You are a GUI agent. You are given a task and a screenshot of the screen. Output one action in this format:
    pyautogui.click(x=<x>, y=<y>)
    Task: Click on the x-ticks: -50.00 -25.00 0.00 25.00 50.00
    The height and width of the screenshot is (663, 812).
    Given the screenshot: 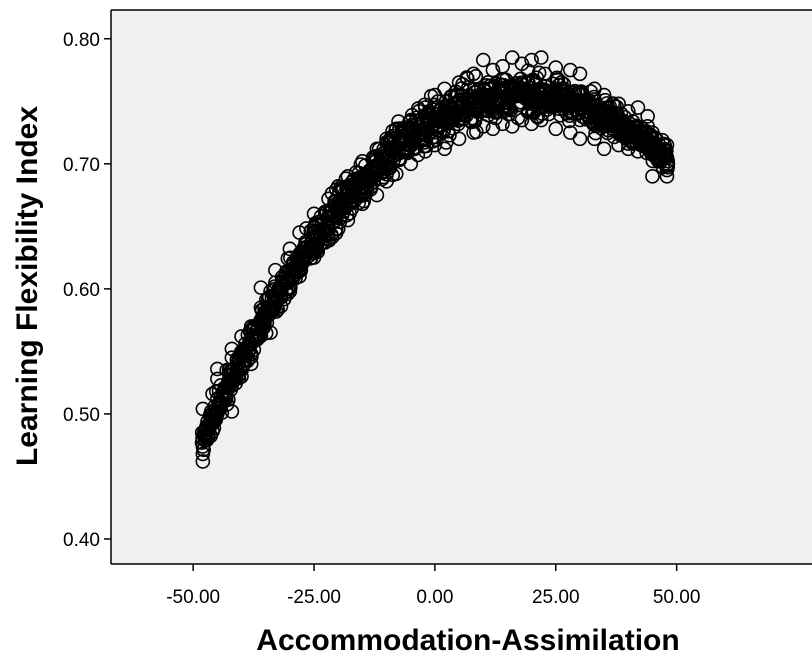 What is the action you would take?
    pyautogui.click(x=433, y=586)
    